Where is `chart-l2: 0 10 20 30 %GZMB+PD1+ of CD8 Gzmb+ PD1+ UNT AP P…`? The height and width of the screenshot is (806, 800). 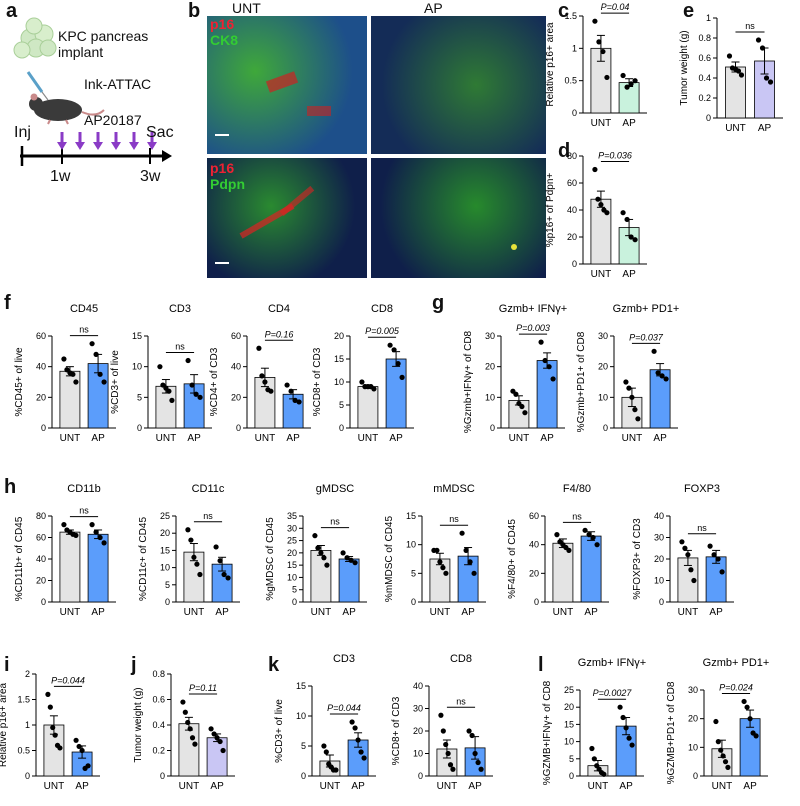
chart-l2: 0 10 20 30 %GZMB+PD1+ of CD8 Gzmb+ PD1+ UNT AP P… is located at coordinates (717, 724).